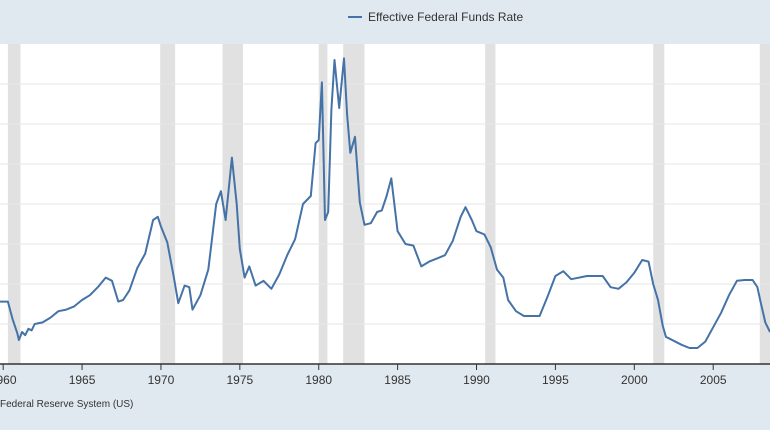 The height and width of the screenshot is (430, 770). I want to click on x-axis: 1960 1965 1970 1975 1980 1985 1990 1995 2000 2005, so click(385, 375).